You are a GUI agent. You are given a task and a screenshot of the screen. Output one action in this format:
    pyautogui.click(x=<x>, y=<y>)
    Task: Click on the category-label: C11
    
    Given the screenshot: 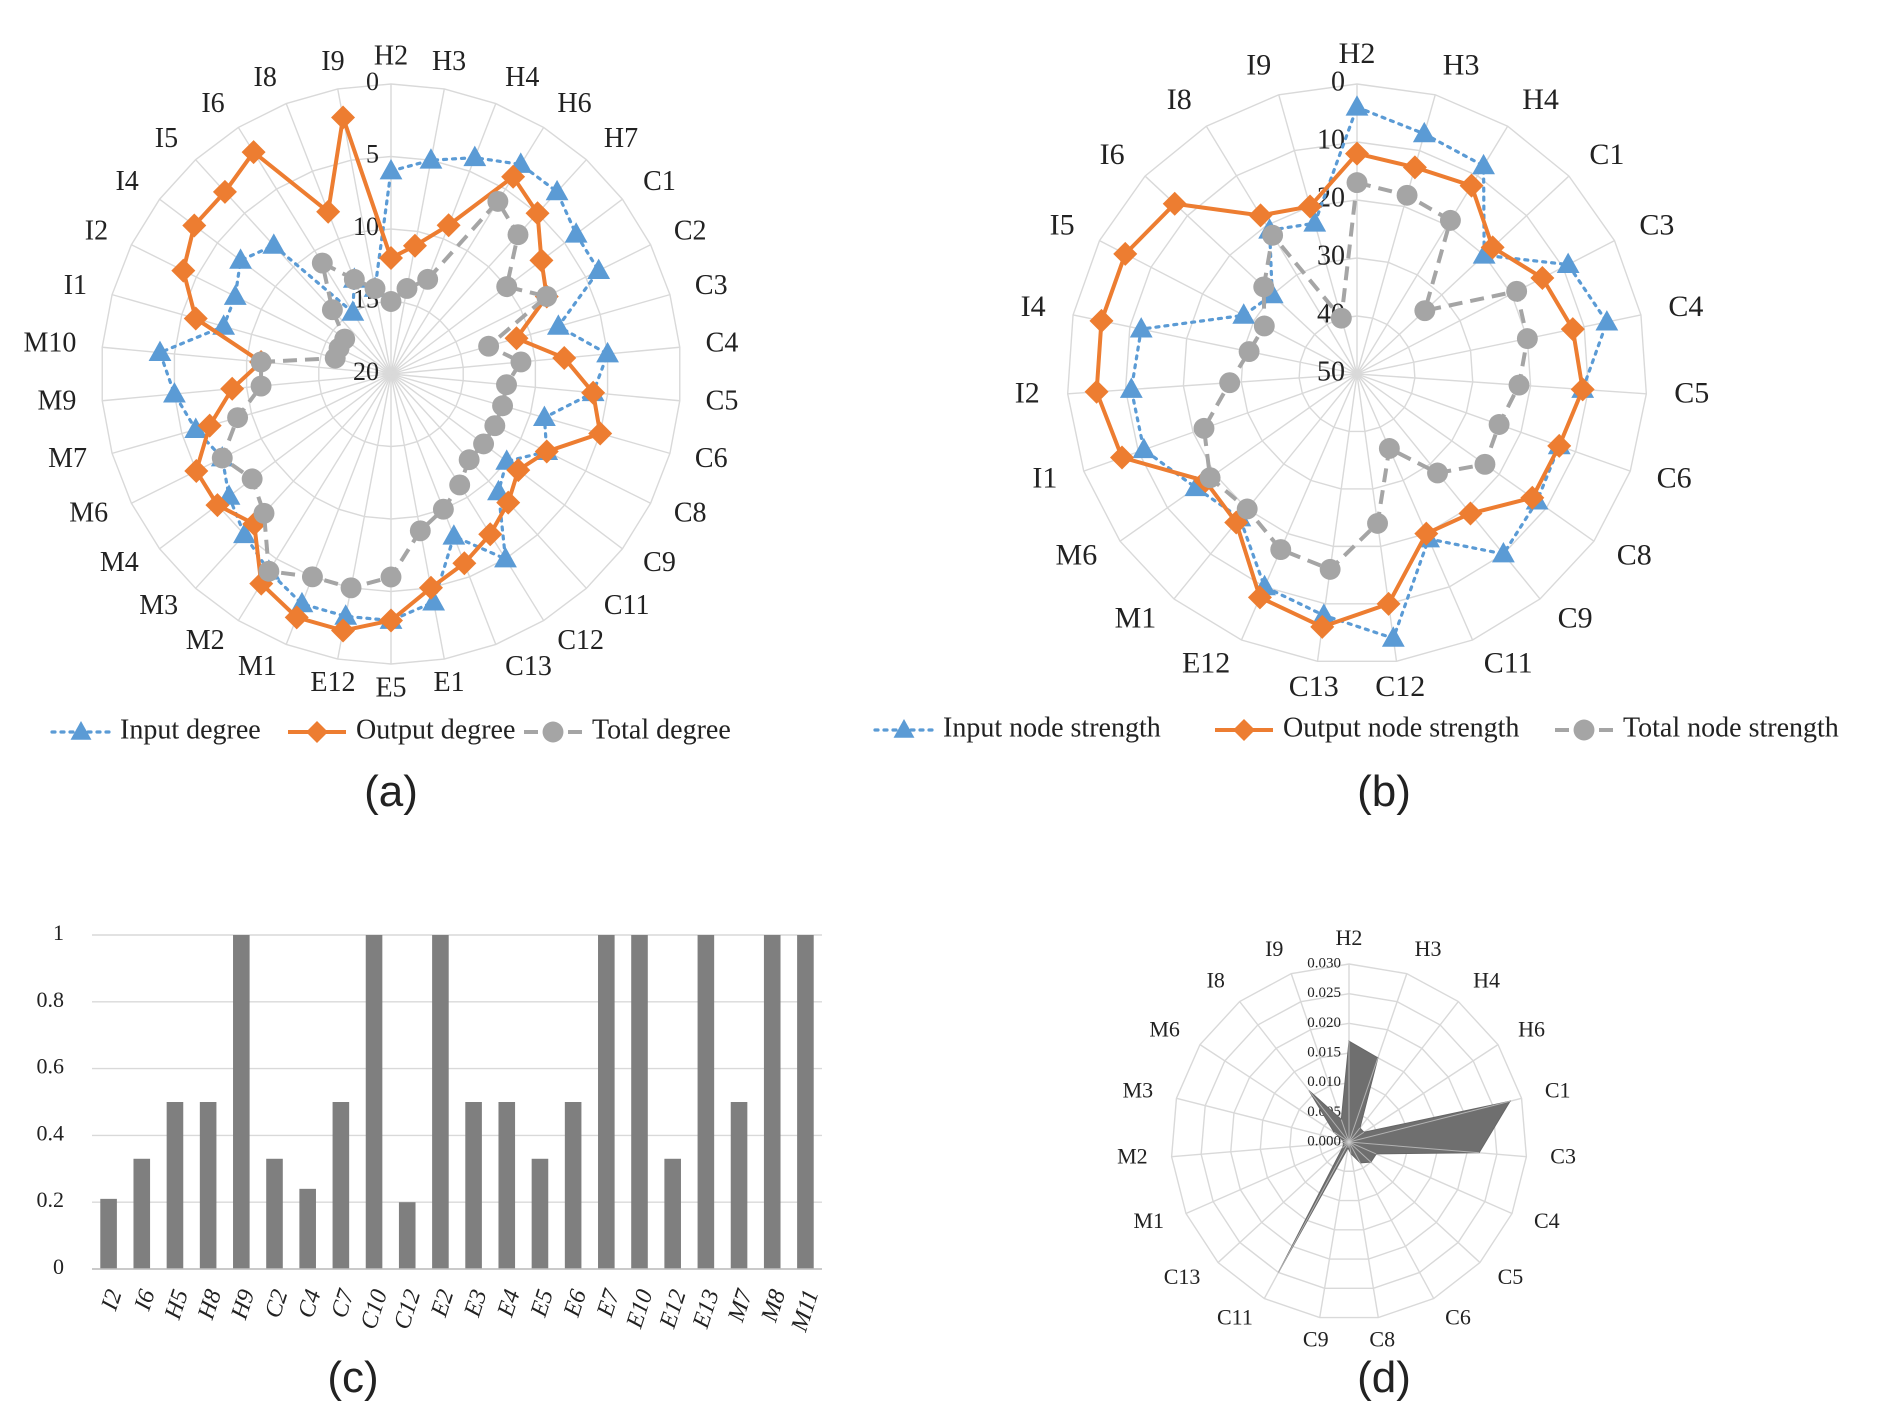 What is the action you would take?
    pyautogui.click(x=1235, y=1317)
    